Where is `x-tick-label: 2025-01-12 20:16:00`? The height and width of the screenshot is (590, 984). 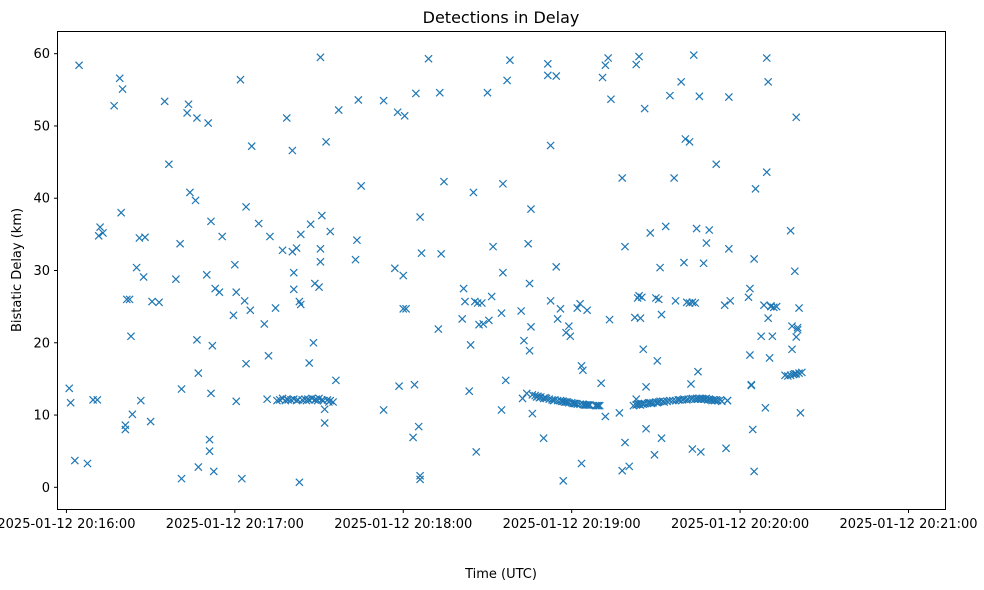 x-tick-label: 2025-01-12 20:16:00 is located at coordinates (67, 524).